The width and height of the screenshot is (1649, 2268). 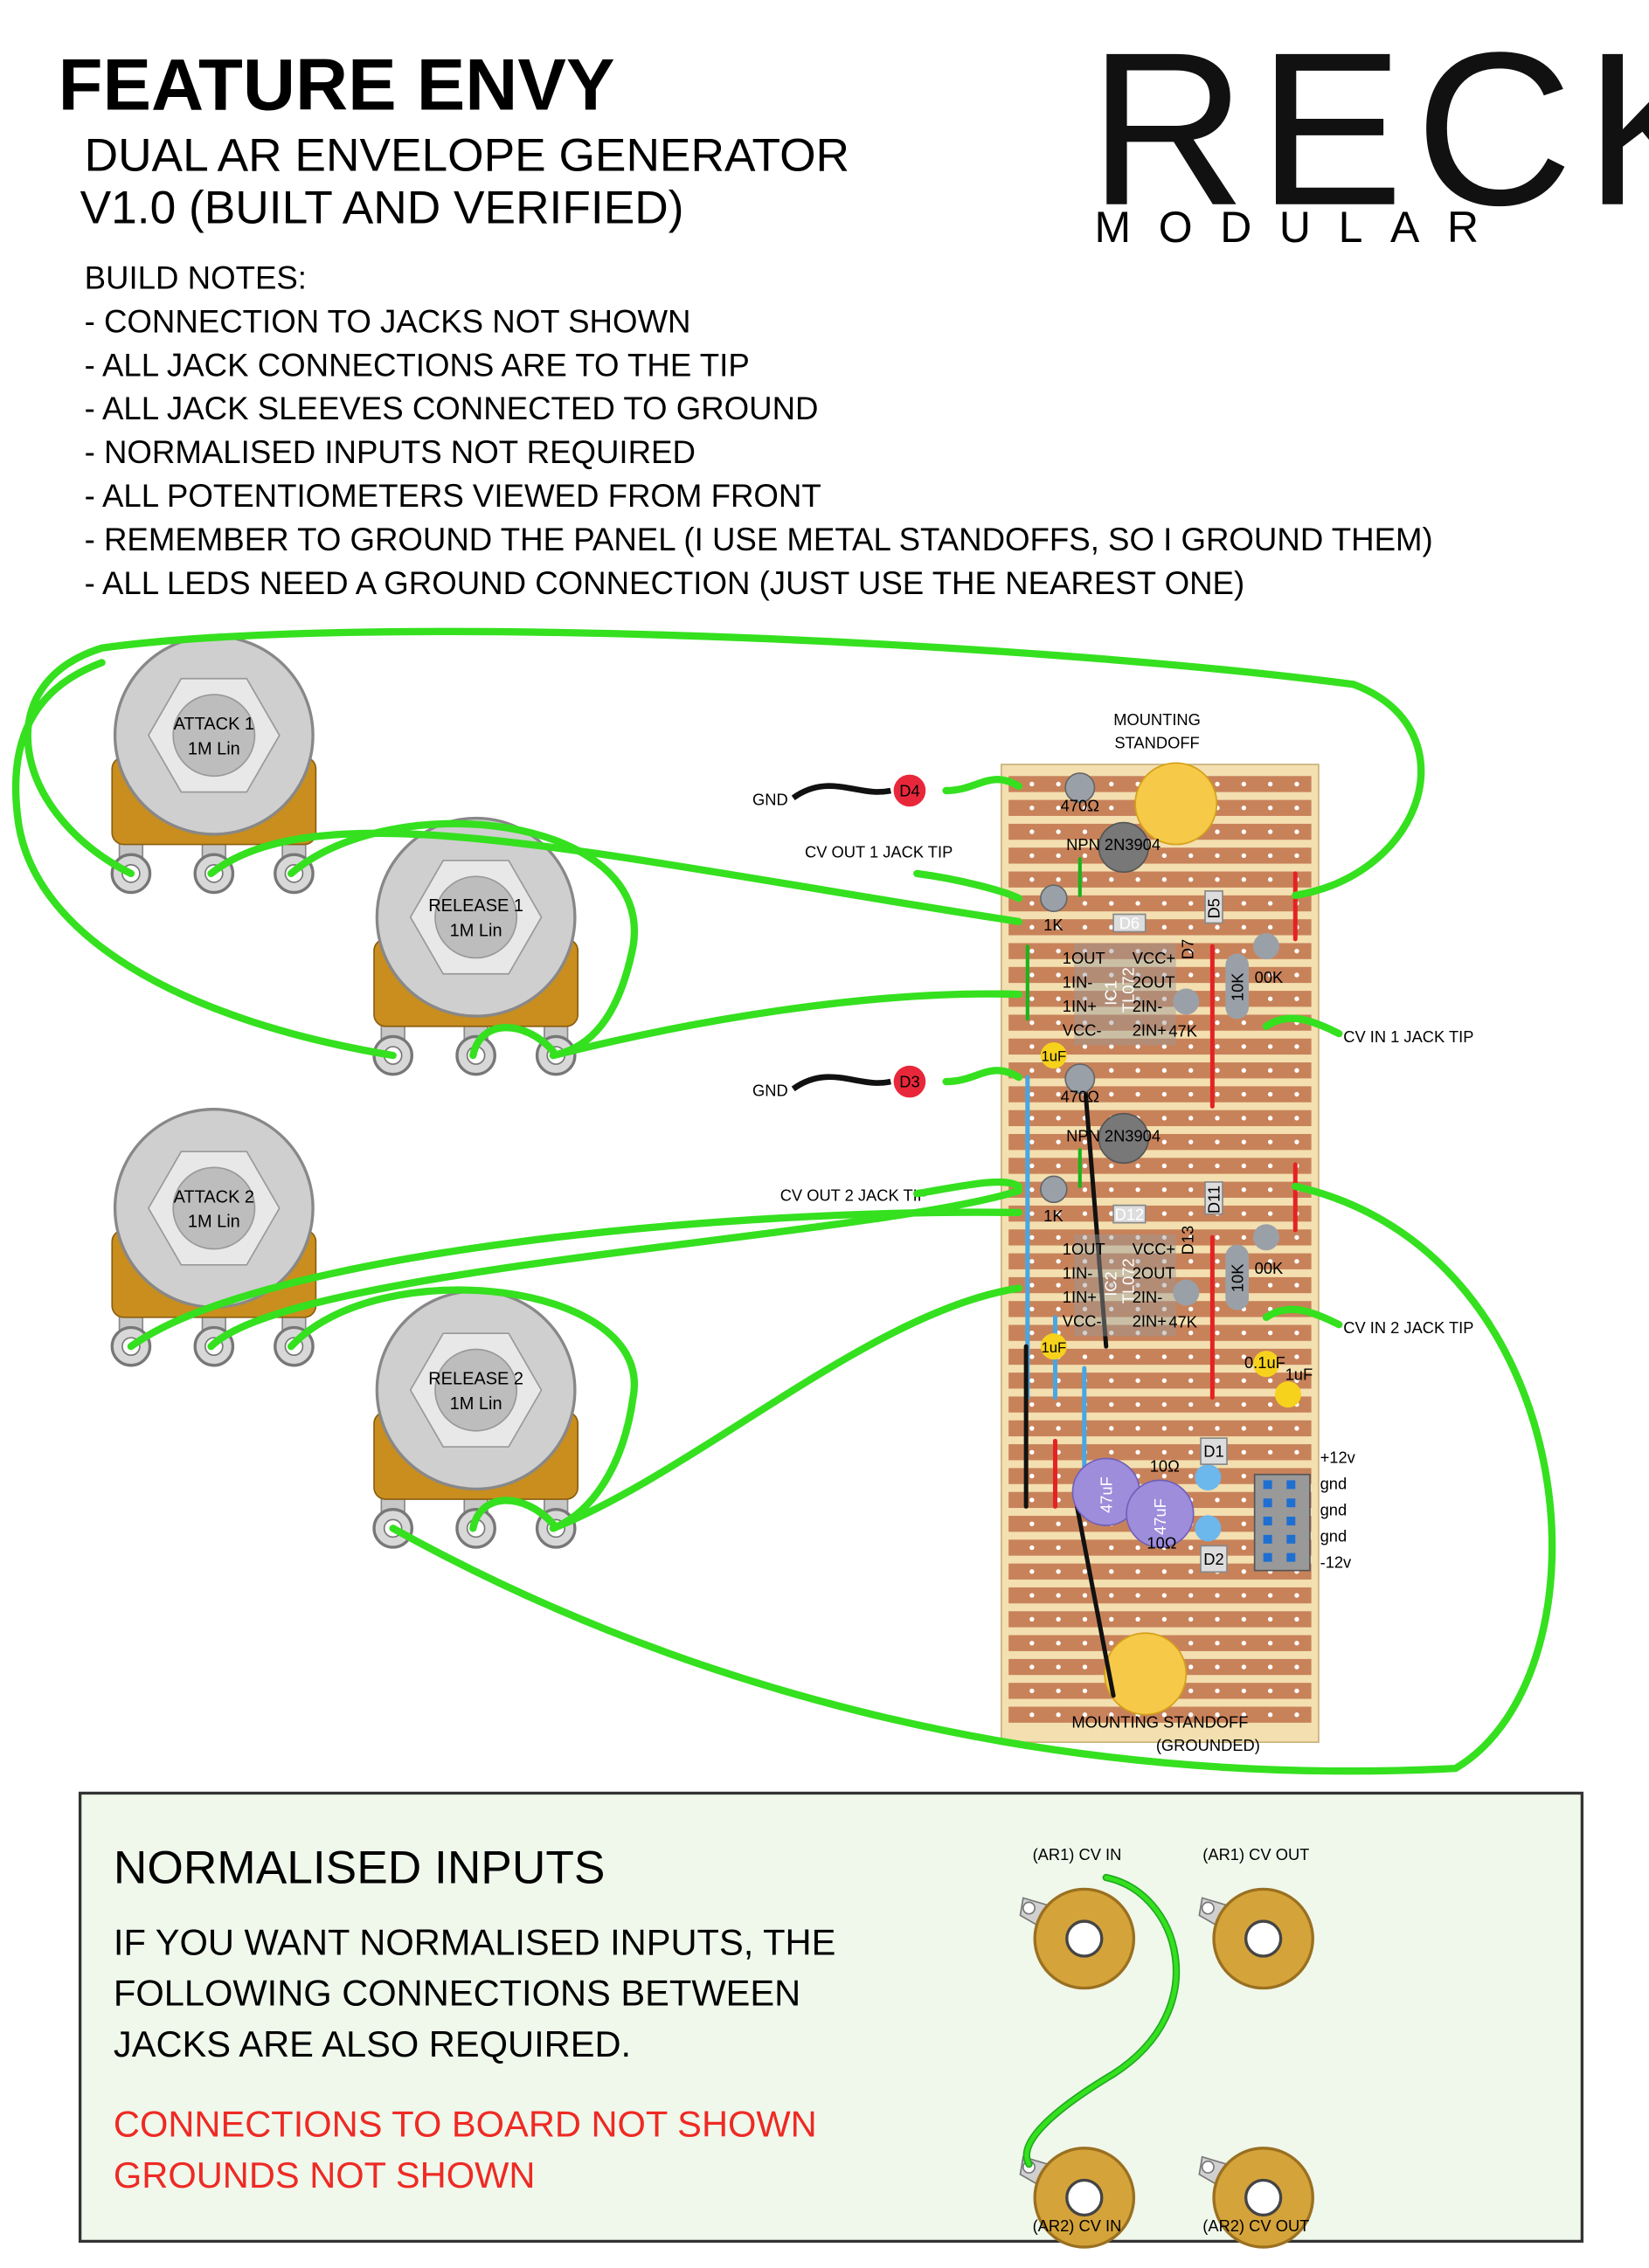 What do you see at coordinates (1237, 1277) in the screenshot?
I see `label: 10K` at bounding box center [1237, 1277].